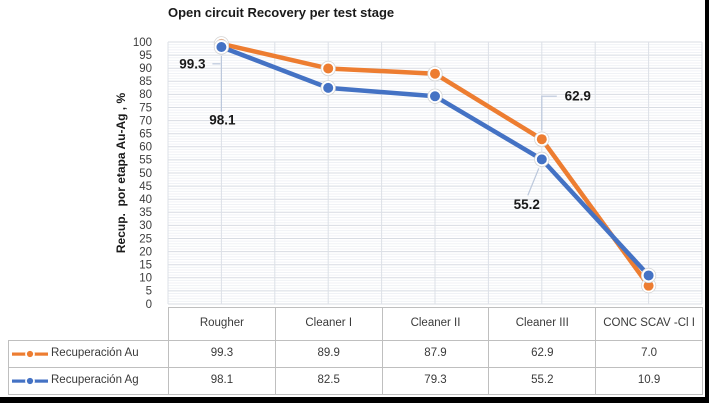 This screenshot has height=408, width=712. Describe the element at coordinates (542, 381) in the screenshot. I see `table-value-cell: 55.2` at that location.